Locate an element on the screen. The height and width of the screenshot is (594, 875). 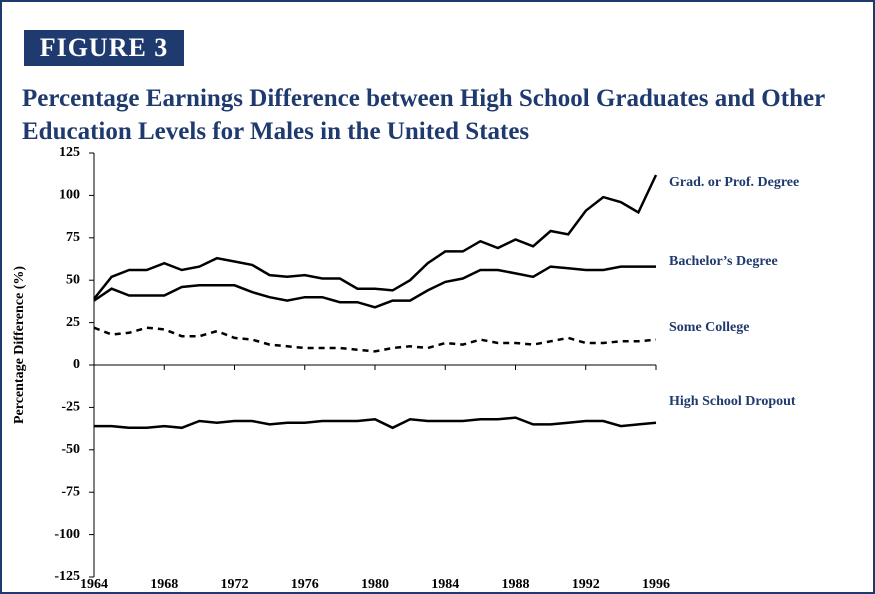
y-tick-label: -25 is located at coordinates (70, 407).